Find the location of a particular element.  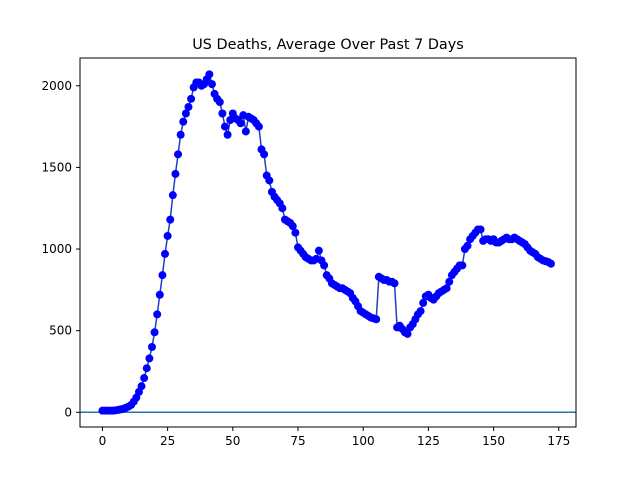

y-tick-label: 1000 is located at coordinates (56, 249).